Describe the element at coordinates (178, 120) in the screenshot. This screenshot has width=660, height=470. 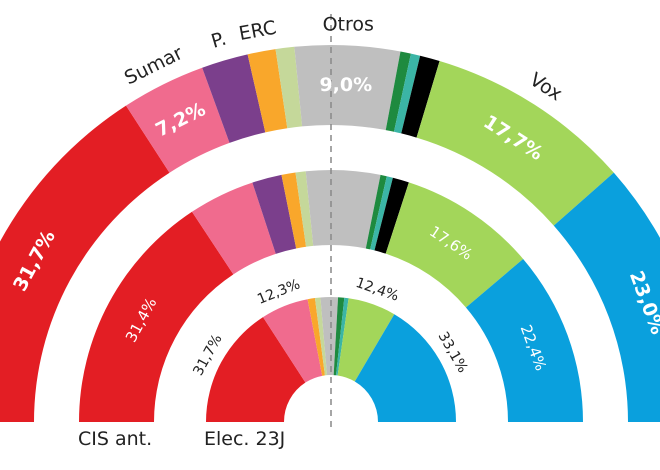
I see `slice-outer-sumar` at that location.